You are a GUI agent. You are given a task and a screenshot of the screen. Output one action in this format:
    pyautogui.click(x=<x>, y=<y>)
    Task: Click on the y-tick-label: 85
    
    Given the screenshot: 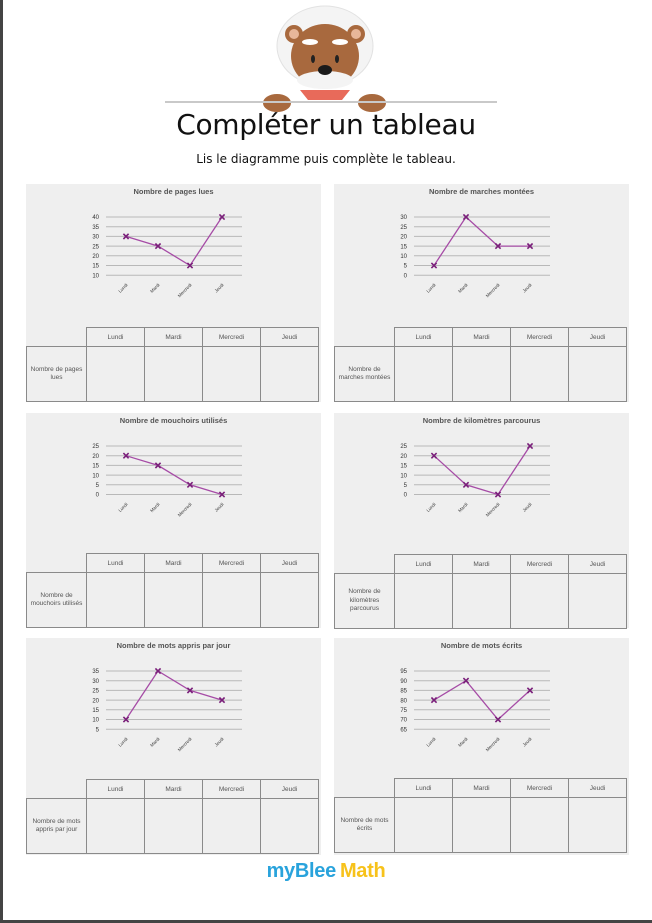 What is the action you would take?
    pyautogui.click(x=403, y=692)
    